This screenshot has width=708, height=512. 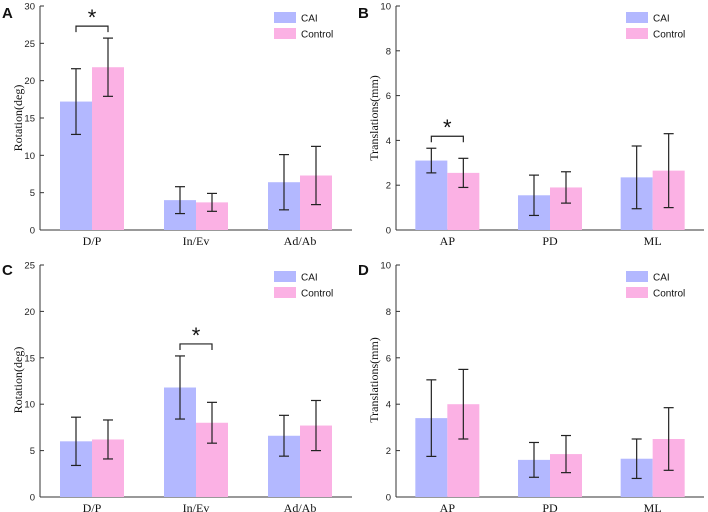 What do you see at coordinates (363, 270) in the screenshot?
I see `panel-label-d: D` at bounding box center [363, 270].